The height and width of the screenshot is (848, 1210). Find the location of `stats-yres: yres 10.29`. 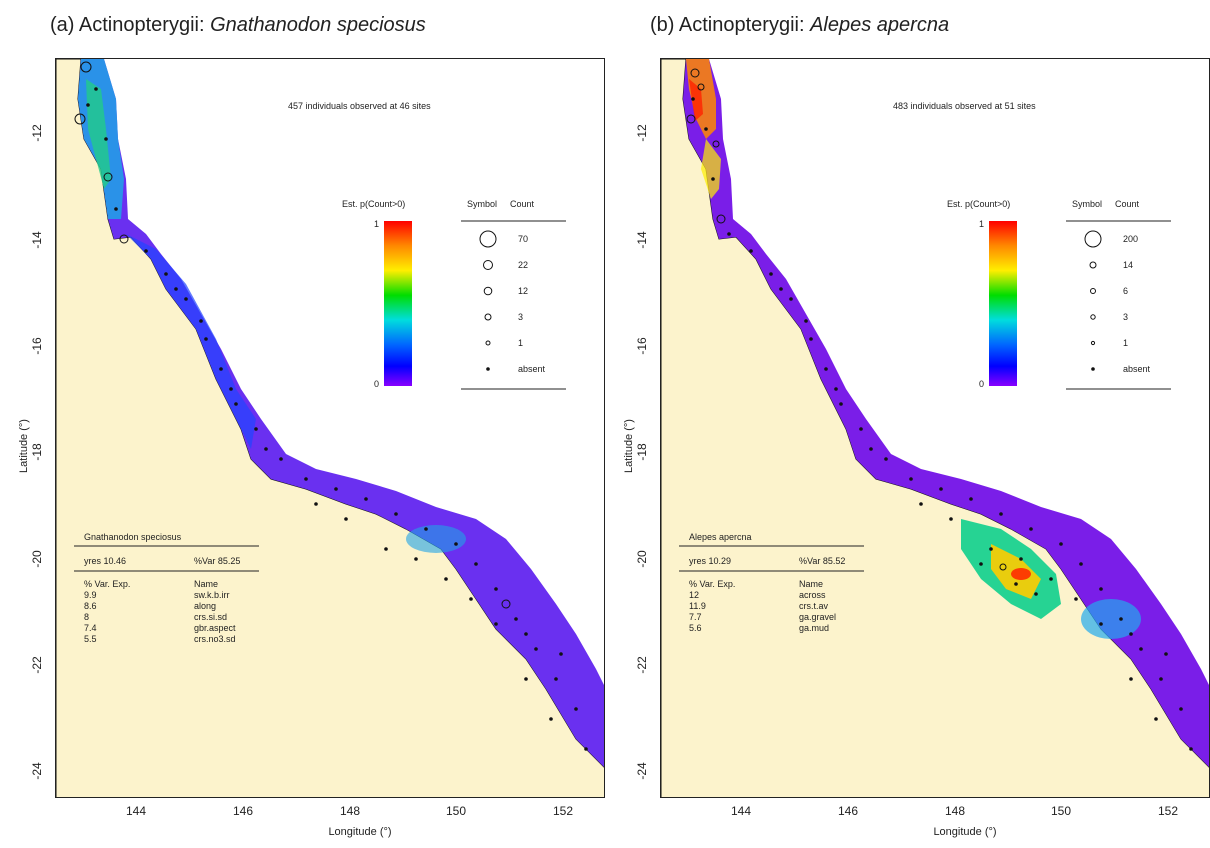

stats-yres: yres 10.29 is located at coordinates (710, 561).